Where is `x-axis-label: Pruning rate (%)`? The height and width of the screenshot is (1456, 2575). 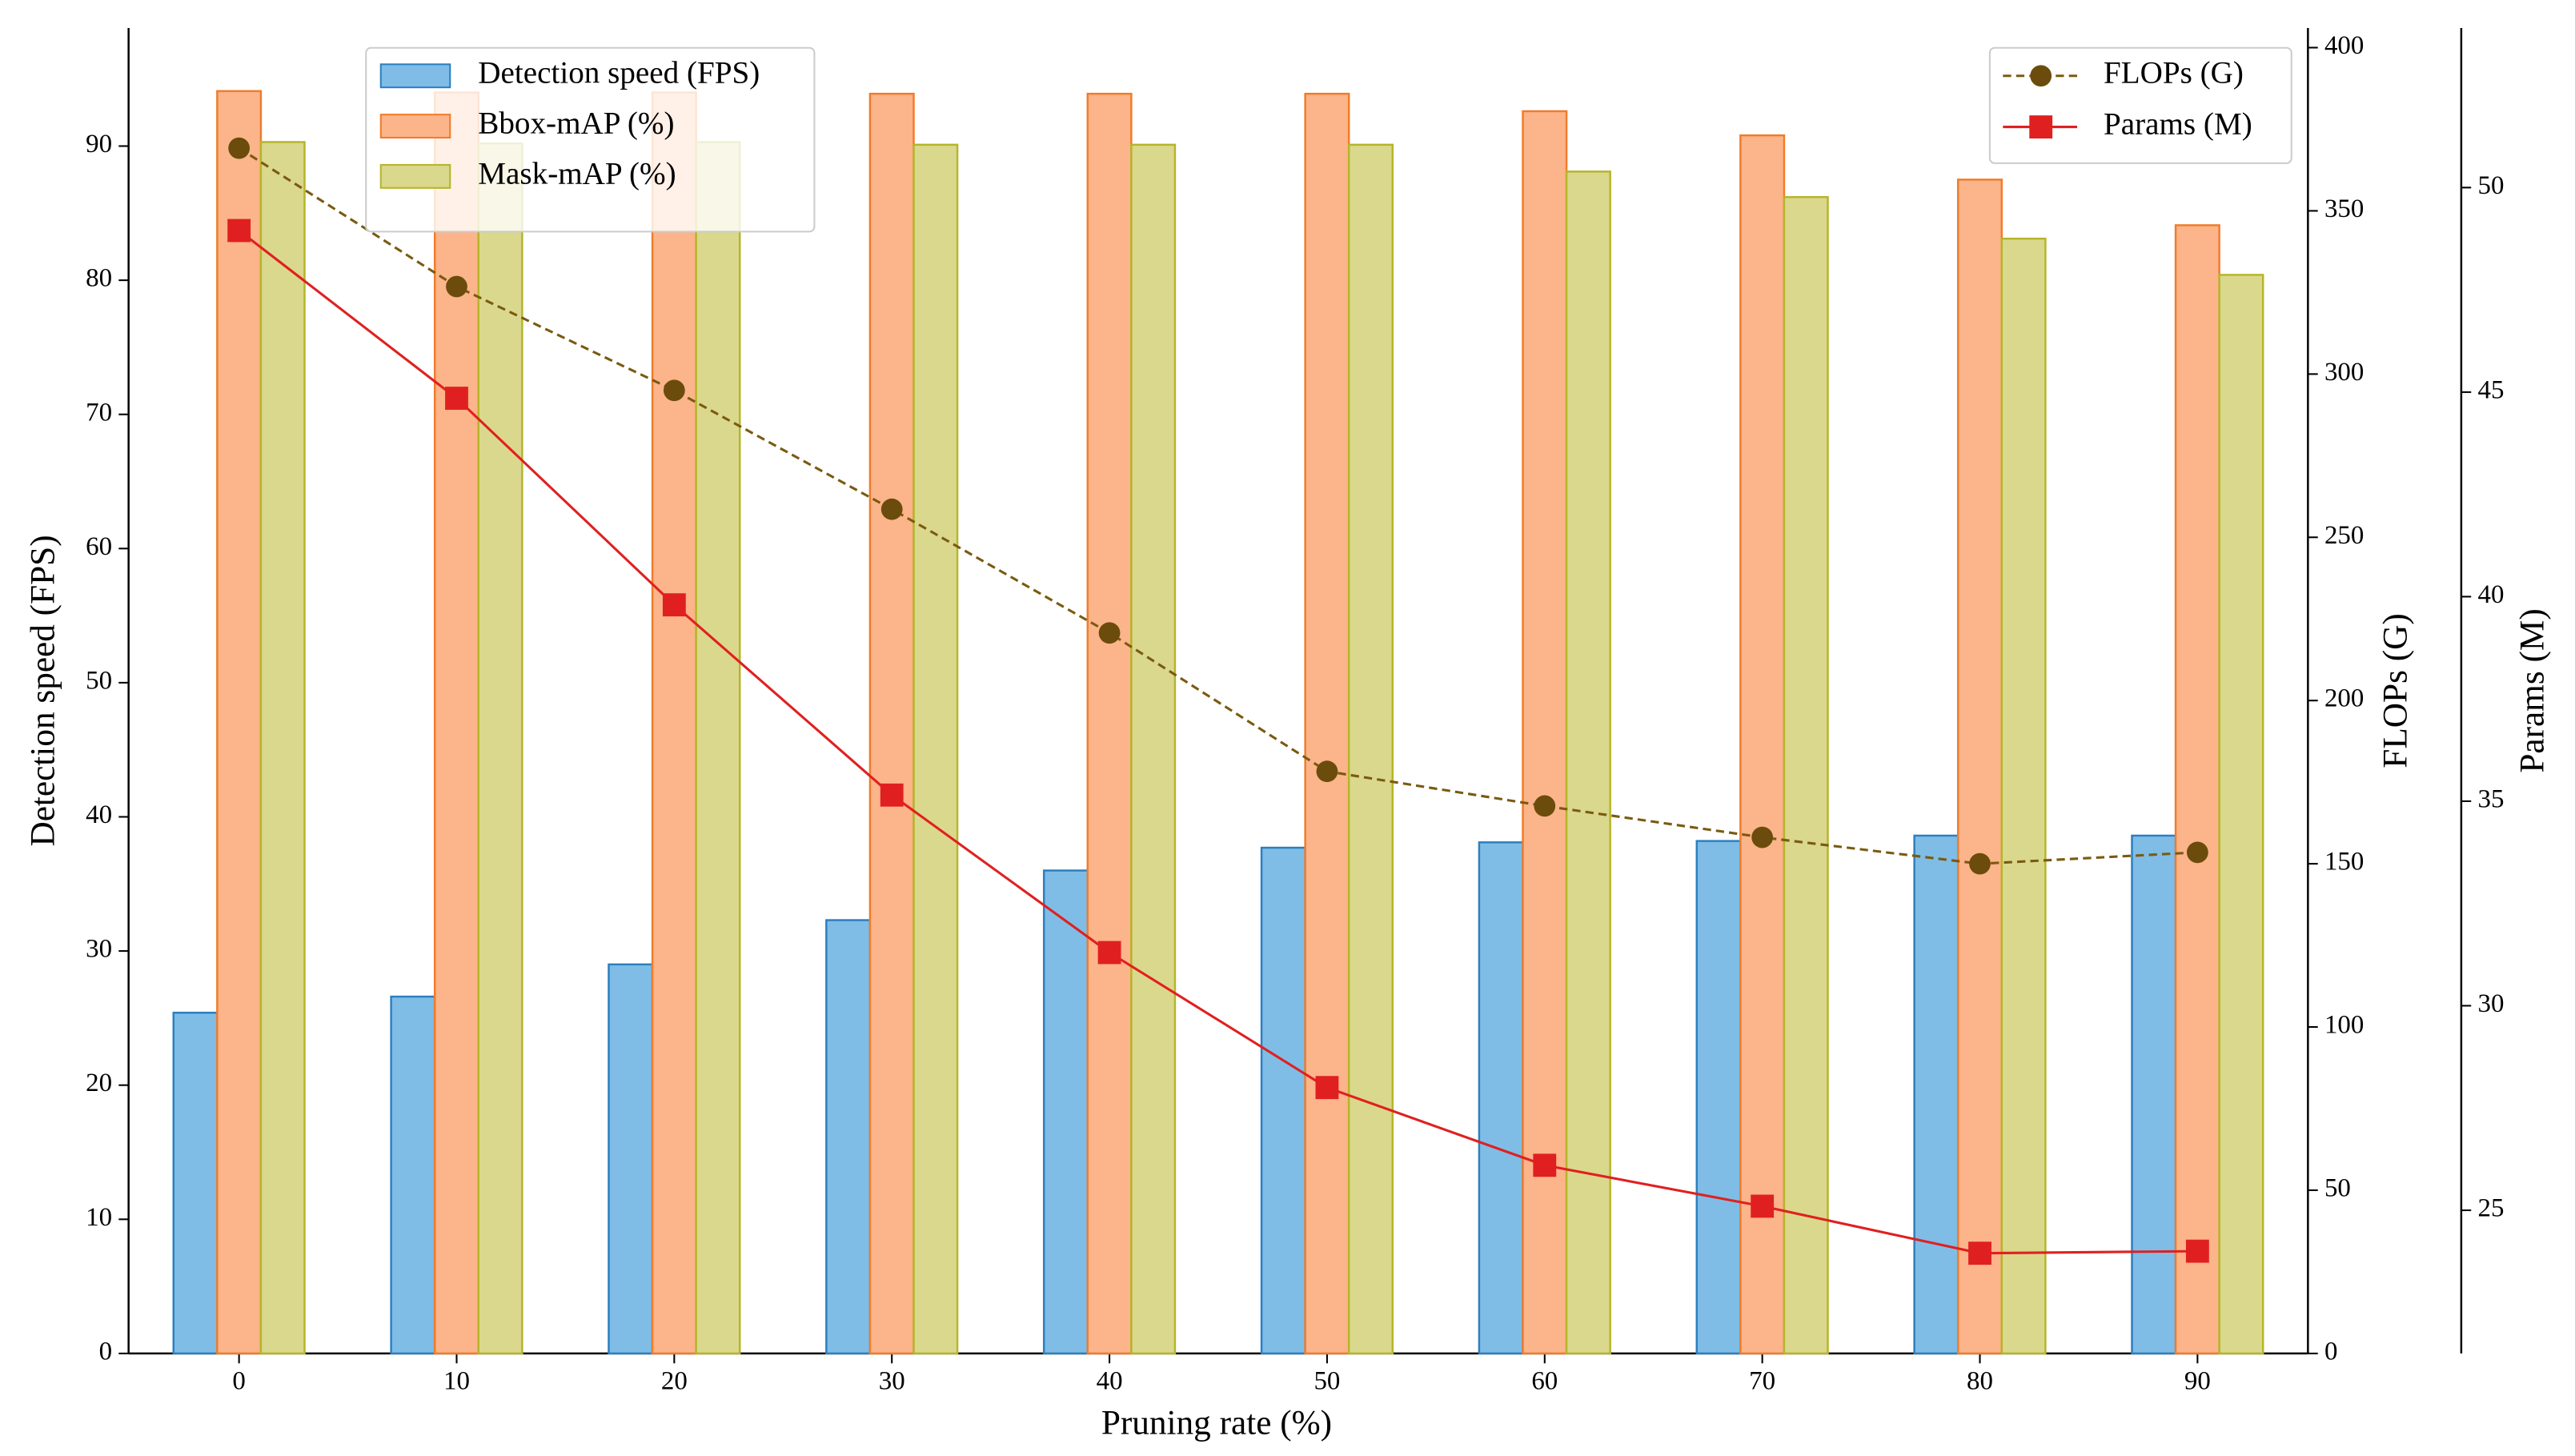
x-axis-label: Pruning rate (%) is located at coordinates (1216, 1422).